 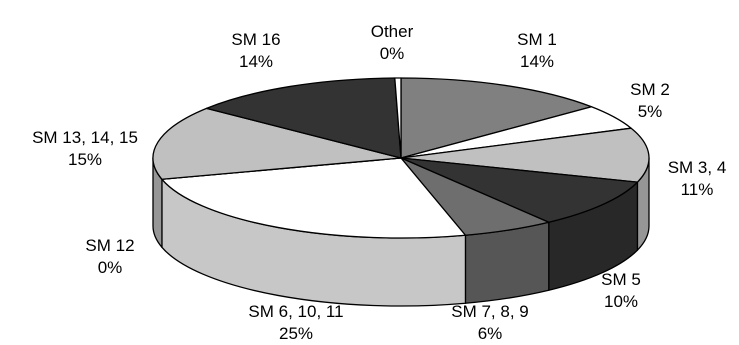 I want to click on label-sm-16: SM 16 14%, so click(x=255, y=50).